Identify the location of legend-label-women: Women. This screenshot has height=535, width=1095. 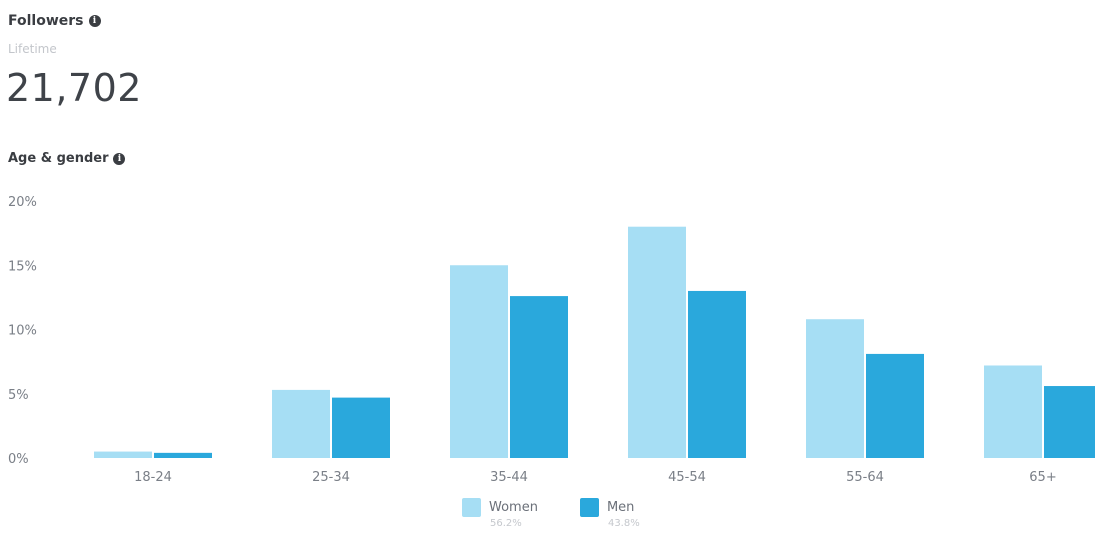
(513, 507).